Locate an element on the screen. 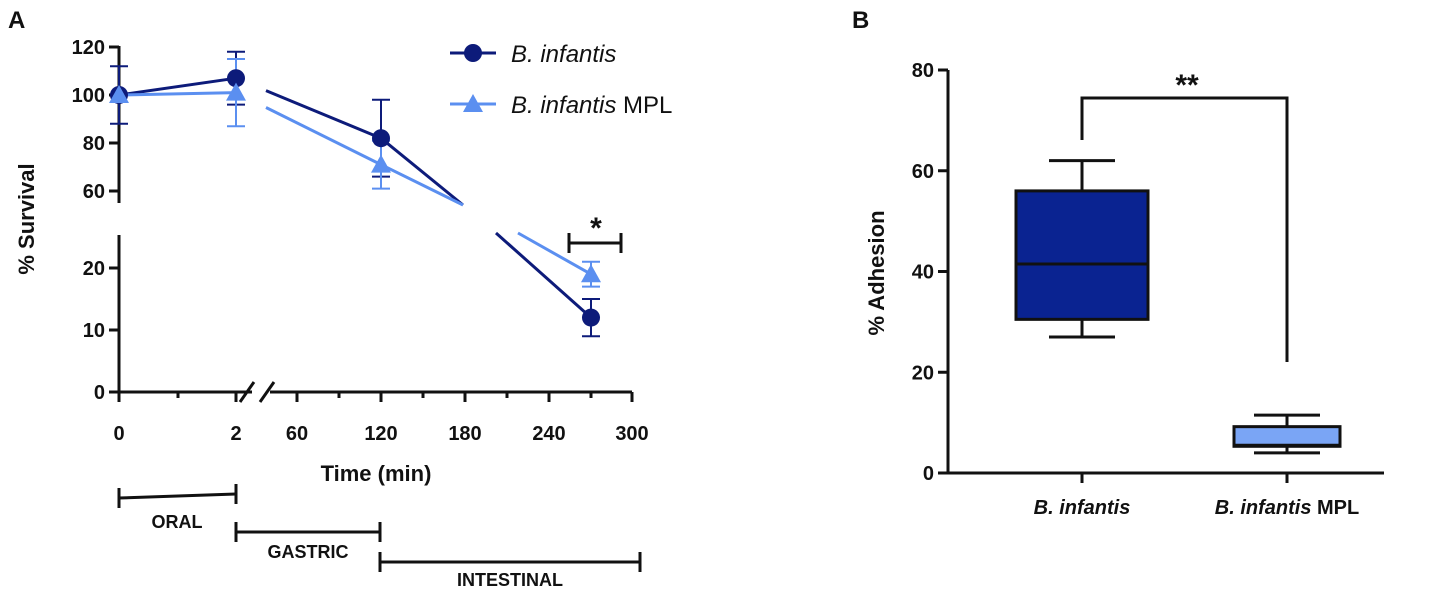 Image resolution: width=1430 pixels, height=595 pixels. x-tick-label: 180 is located at coordinates (464, 434).